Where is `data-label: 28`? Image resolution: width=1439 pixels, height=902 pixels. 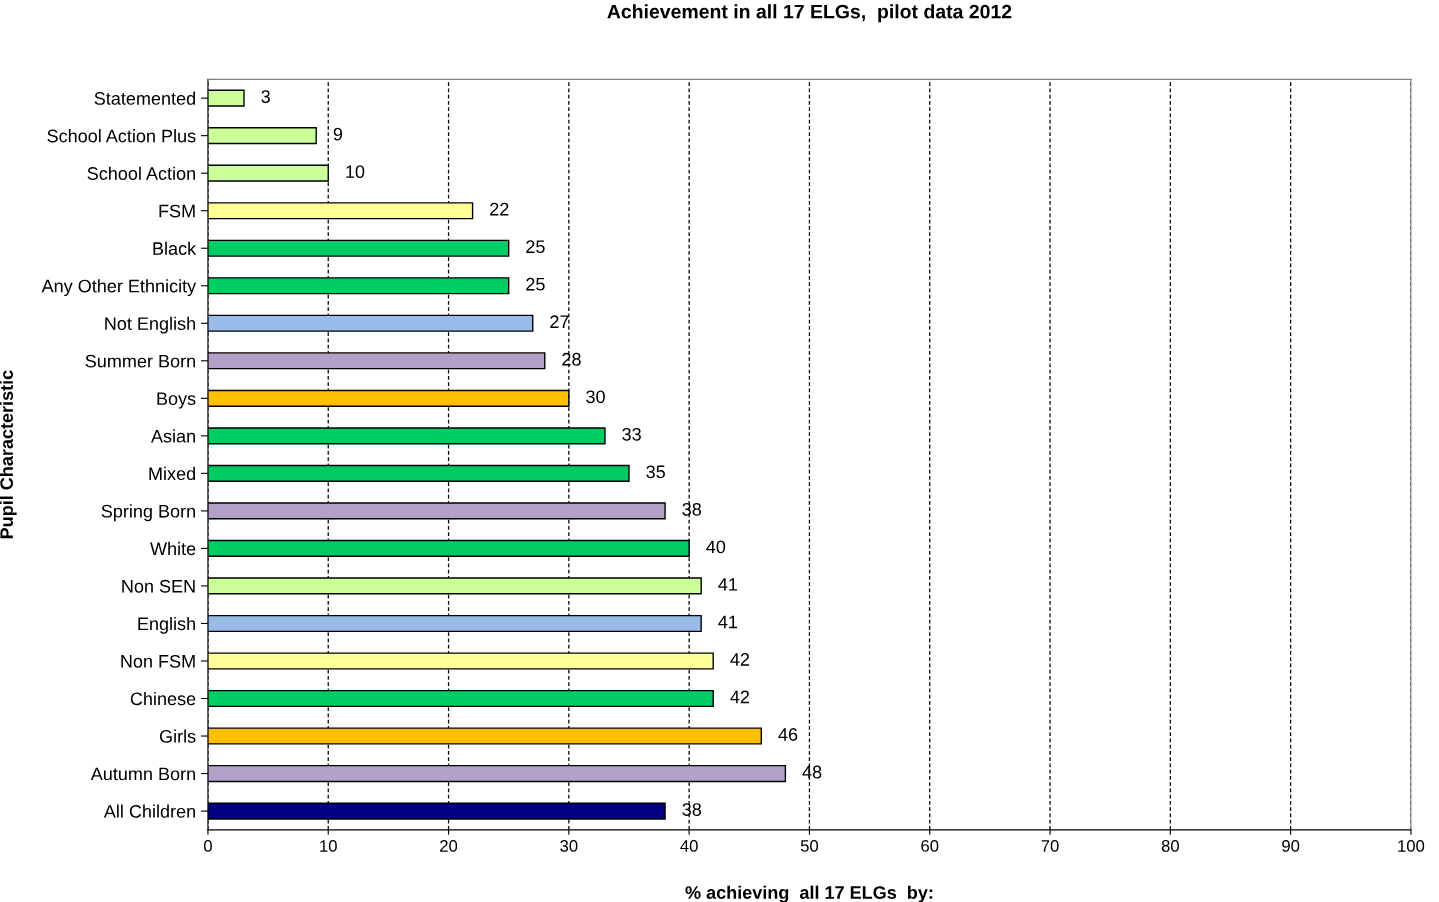 data-label: 28 is located at coordinates (571, 359).